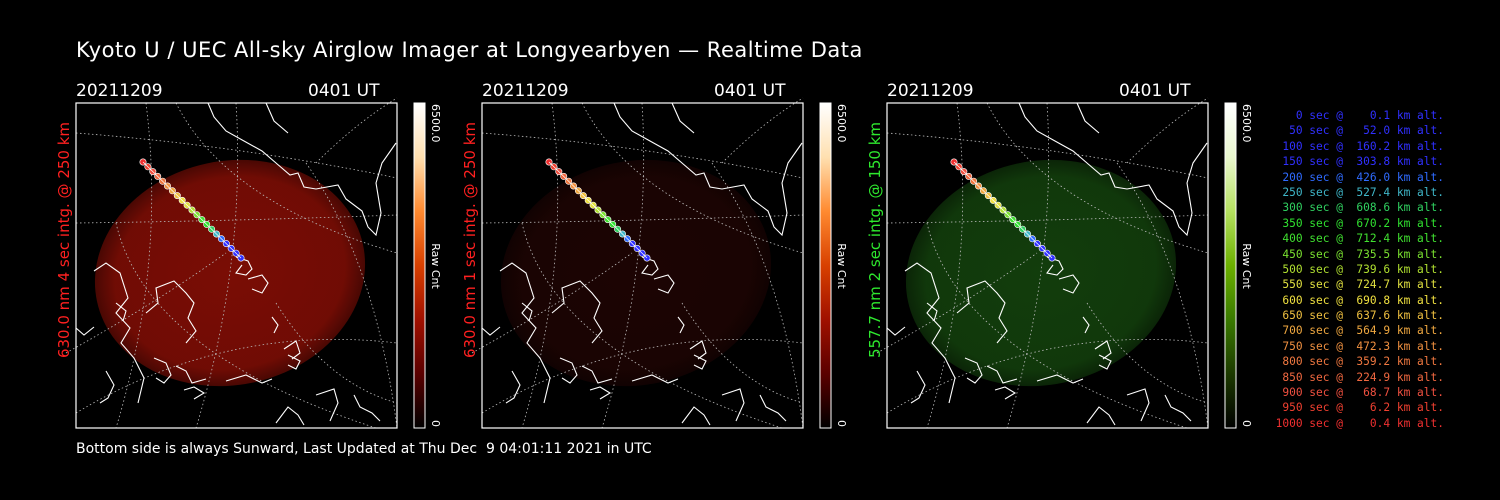 The image size is (1500, 500). Describe the element at coordinates (1363, 331) in the screenshot. I see `legend-row: 700 sec @ 564.9 km alt.` at that location.